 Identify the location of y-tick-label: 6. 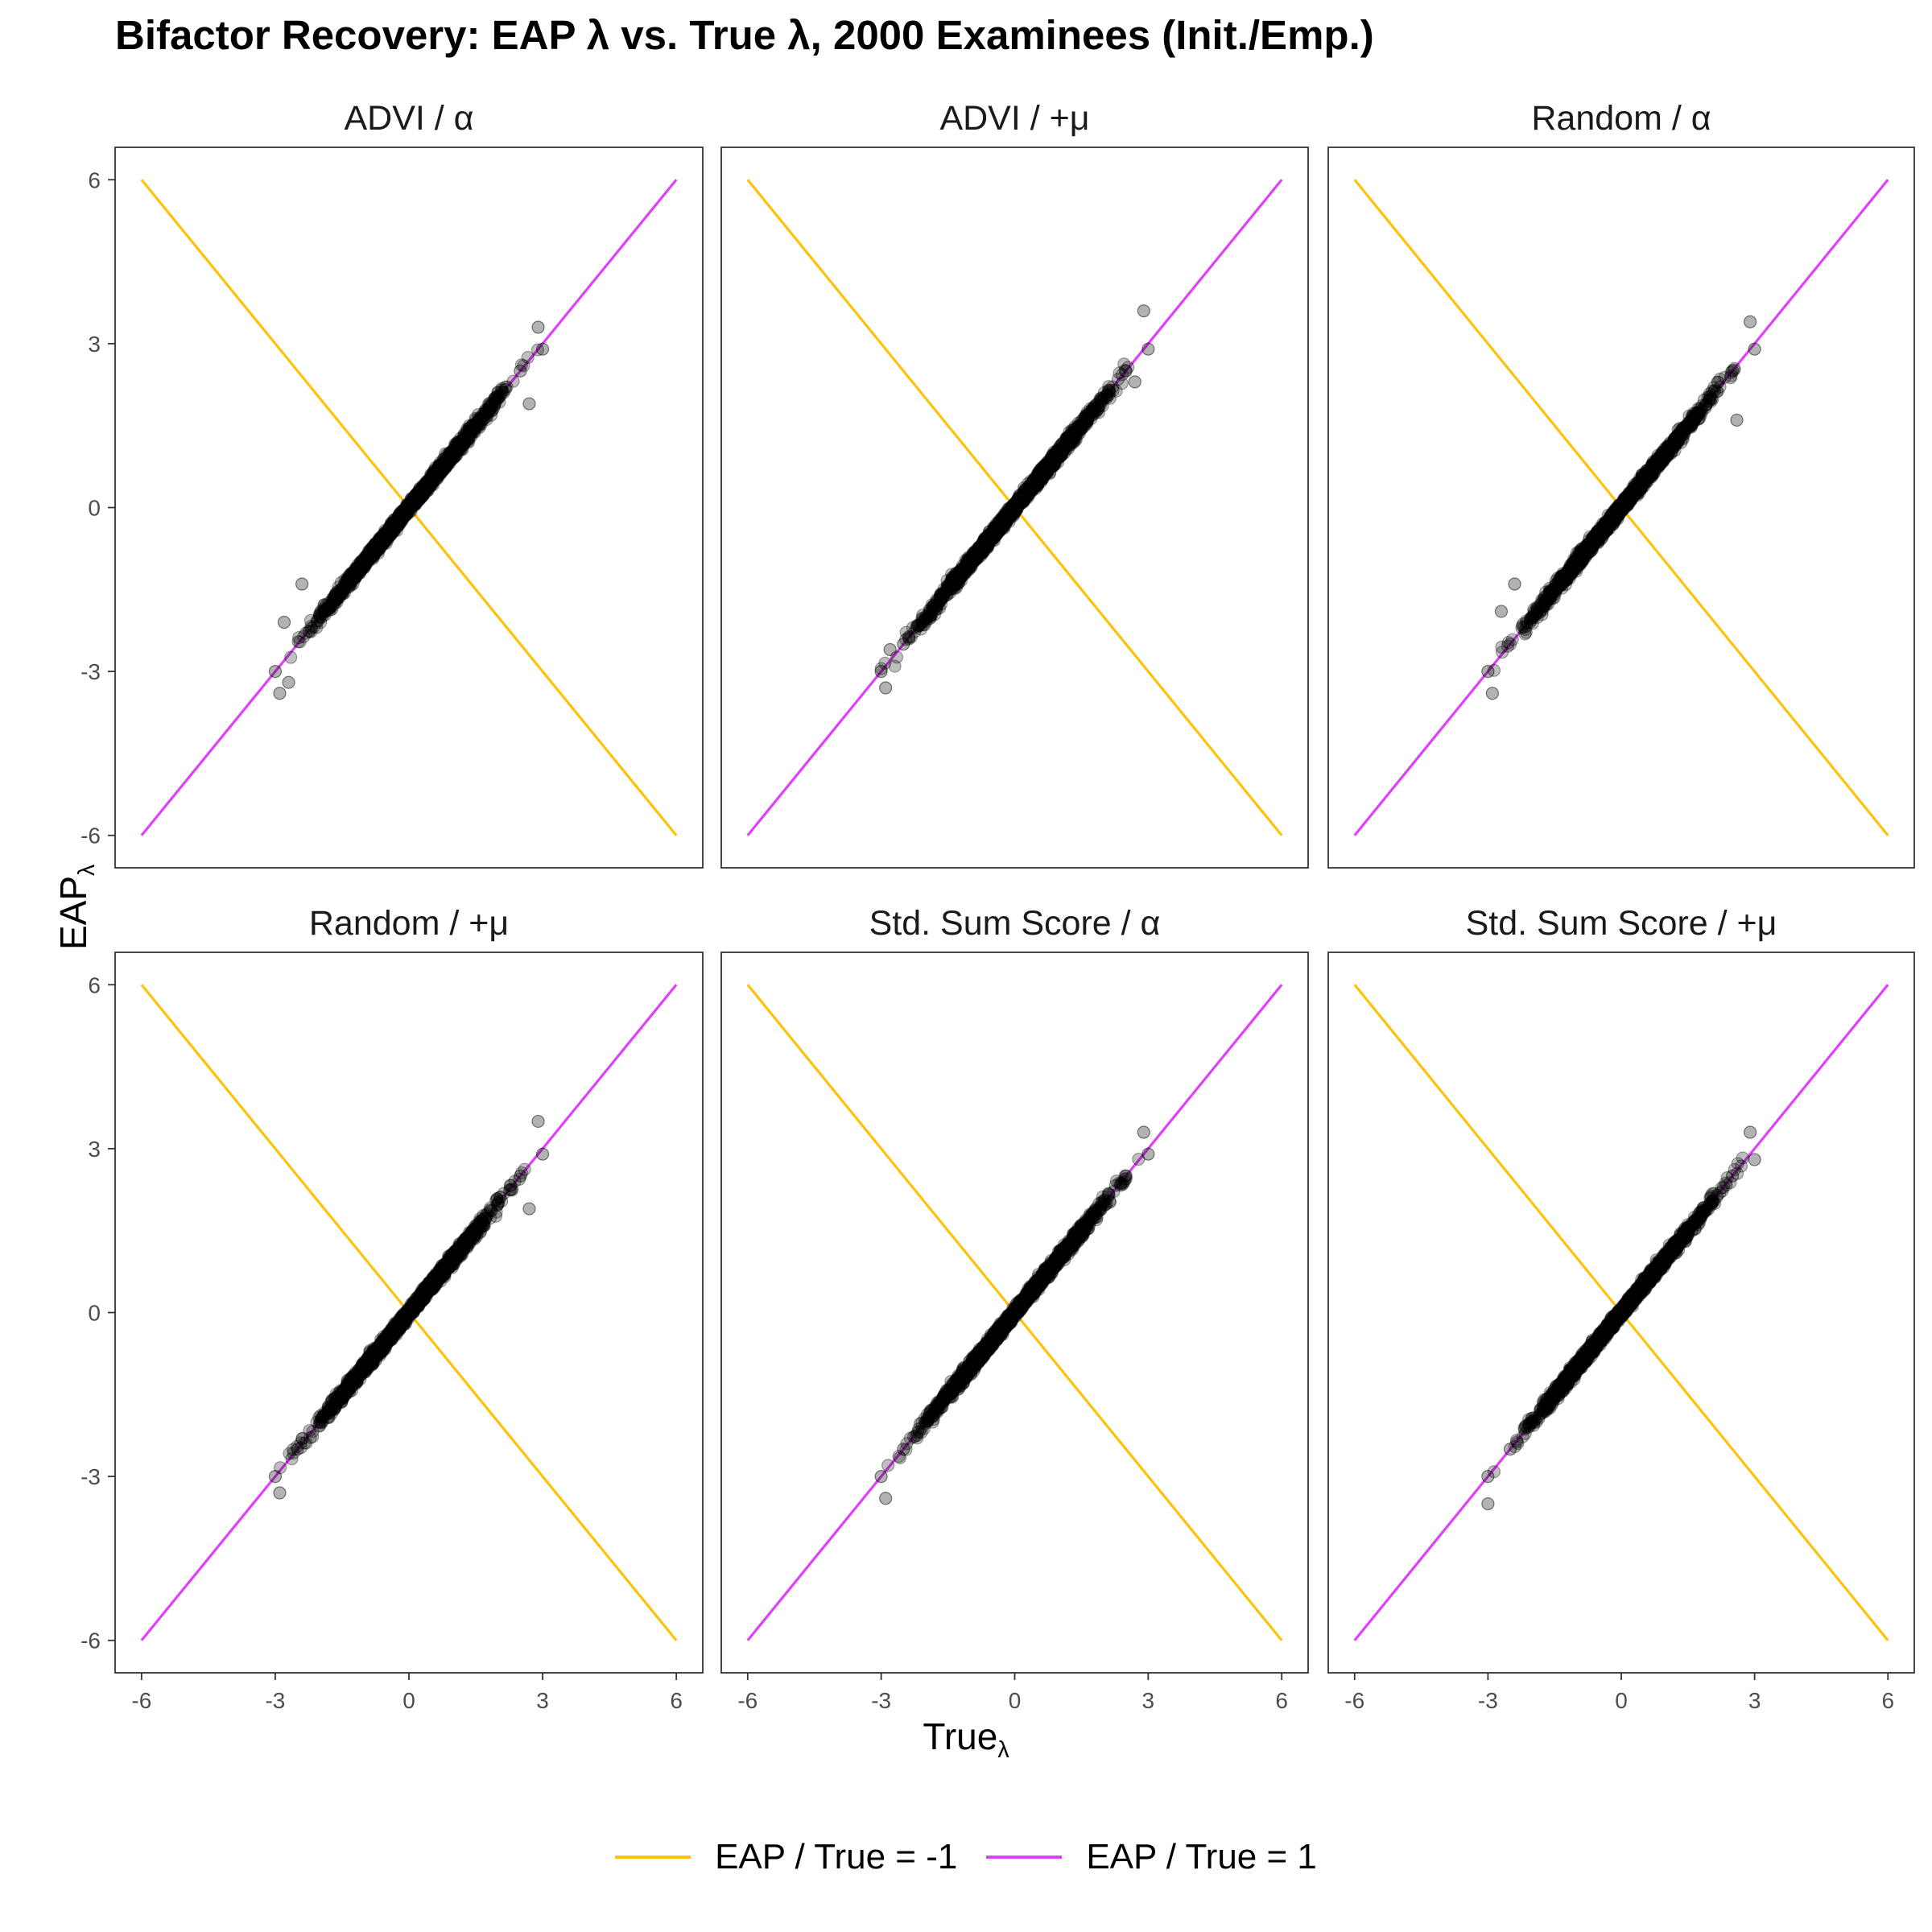
(94, 179).